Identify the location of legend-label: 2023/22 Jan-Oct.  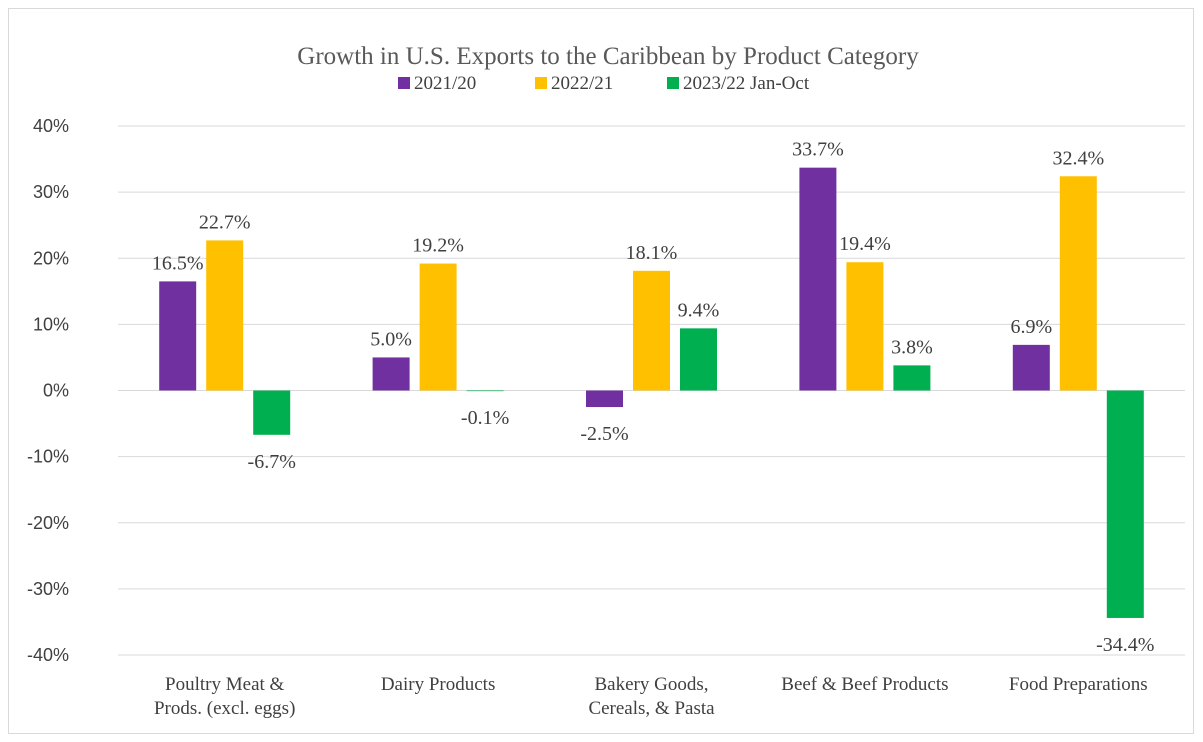
(746, 83).